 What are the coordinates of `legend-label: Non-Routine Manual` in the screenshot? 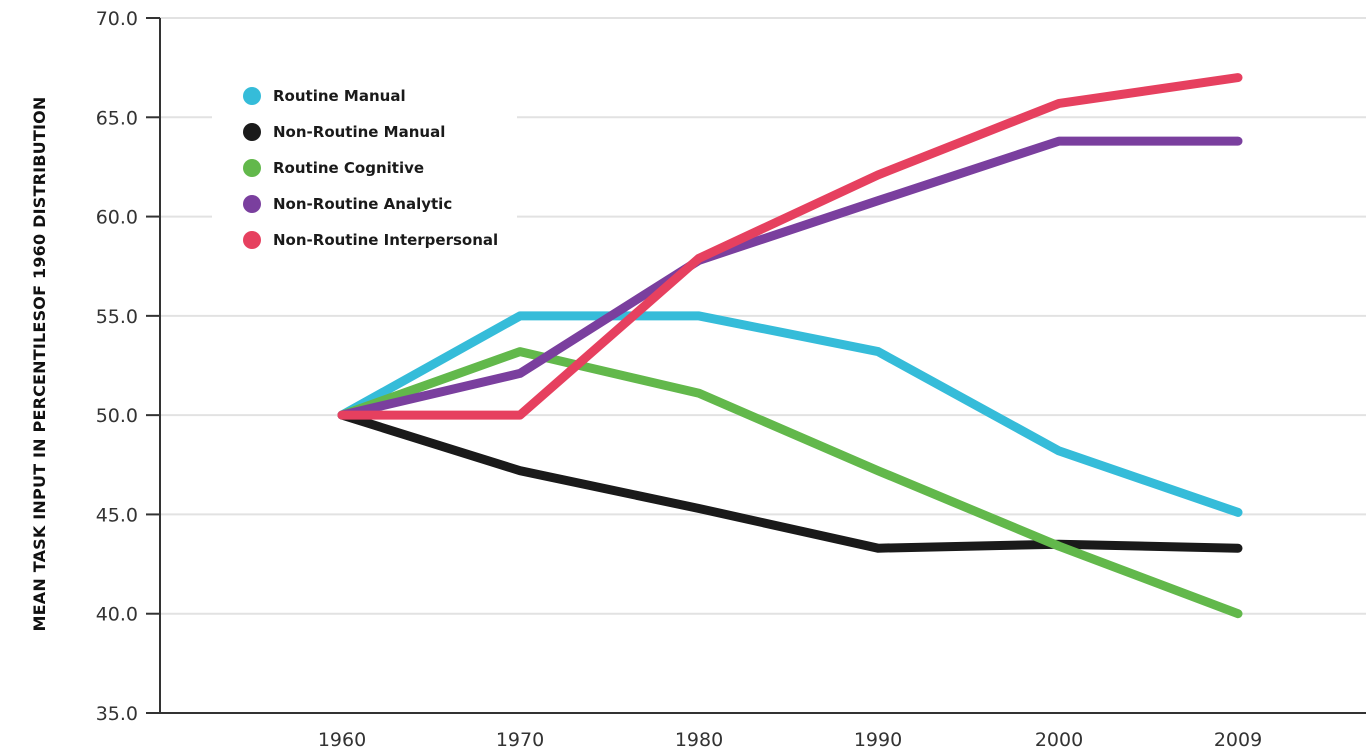 It's located at (359, 132).